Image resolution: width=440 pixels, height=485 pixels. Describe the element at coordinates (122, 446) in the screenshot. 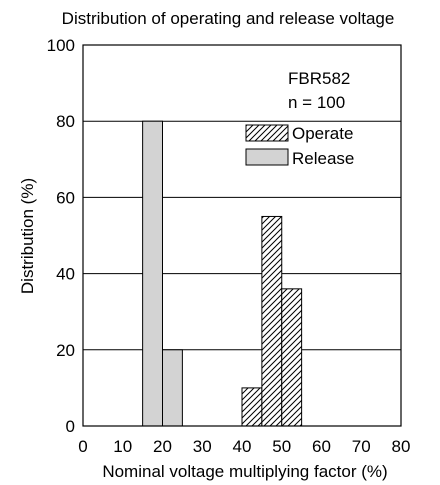

I see `x-tick-label: 10` at that location.